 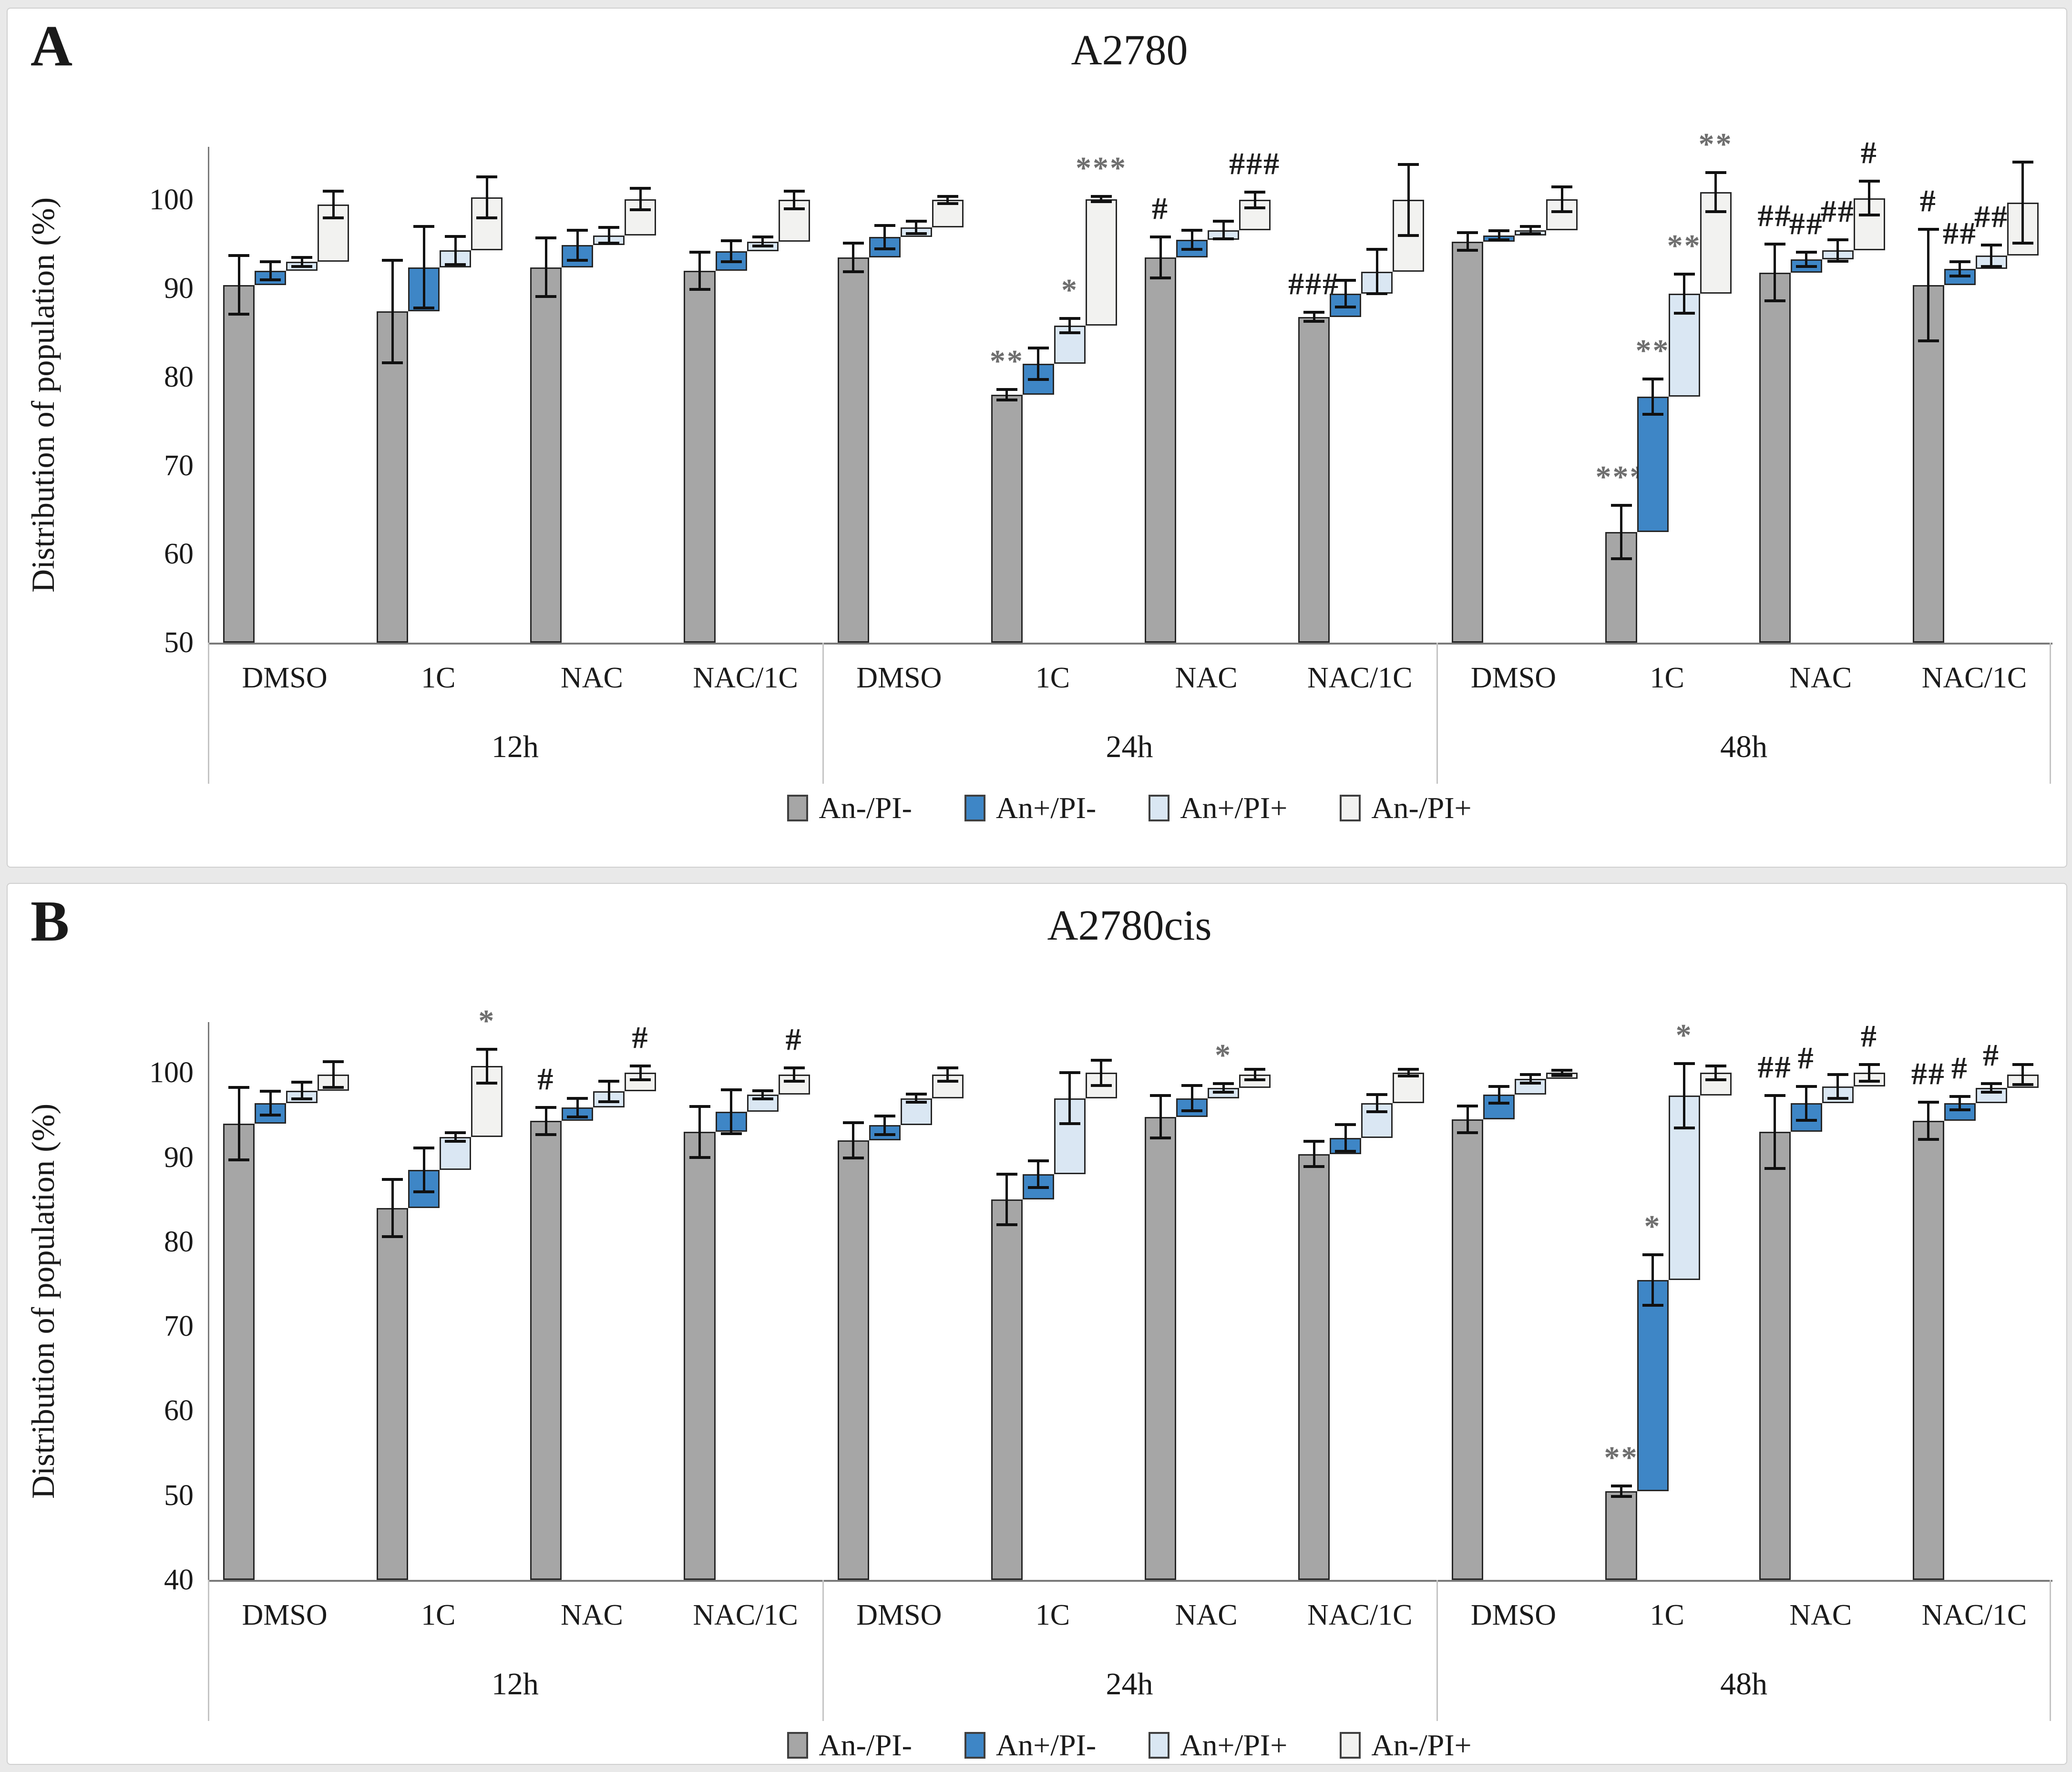 What do you see at coordinates (866, 808) in the screenshot?
I see `legend-label: An-/PI-` at bounding box center [866, 808].